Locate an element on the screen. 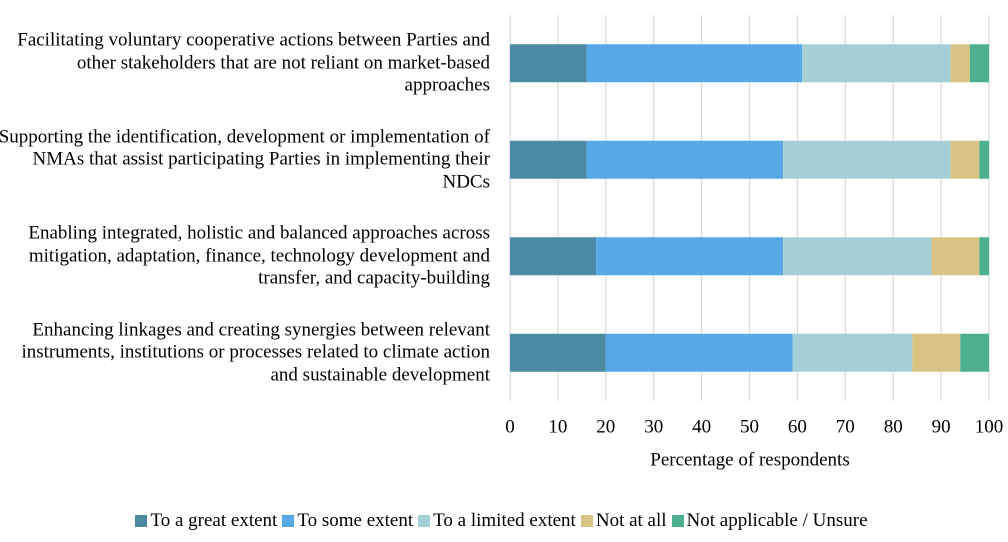 This screenshot has height=542, width=1008. legend-label: To a great extent is located at coordinates (214, 520).